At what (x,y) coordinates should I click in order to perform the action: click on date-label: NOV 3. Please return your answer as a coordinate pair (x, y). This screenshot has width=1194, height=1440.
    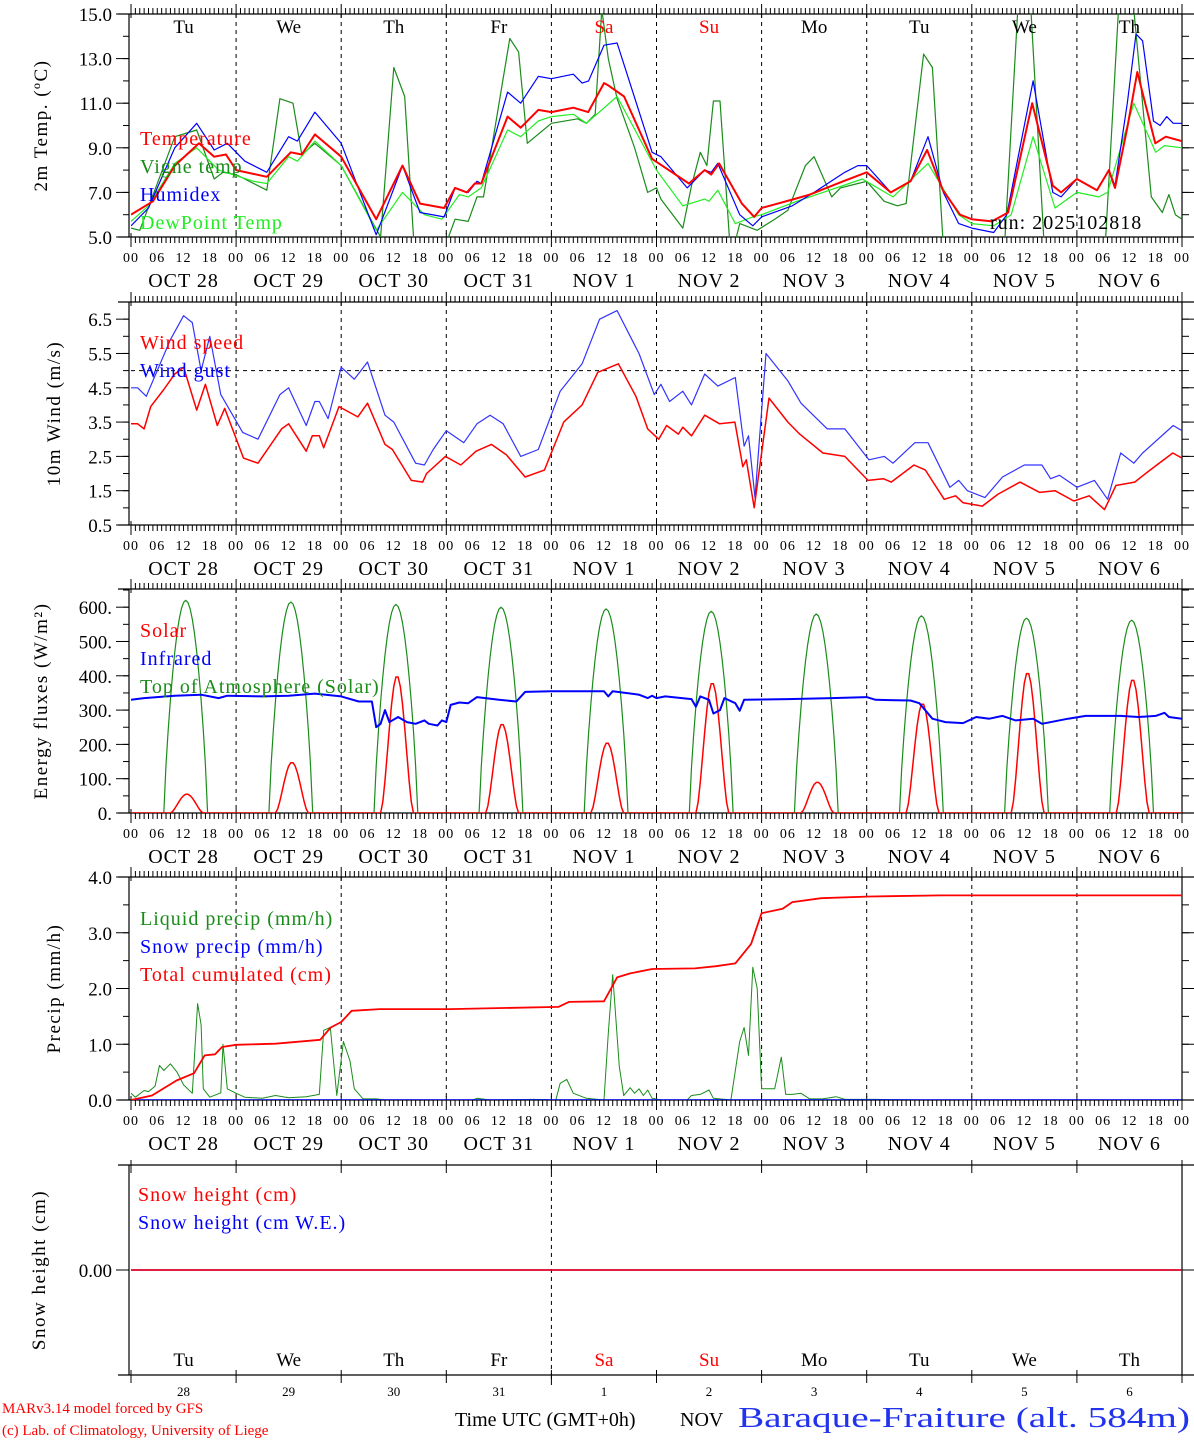
    Looking at the image, I should click on (814, 569).